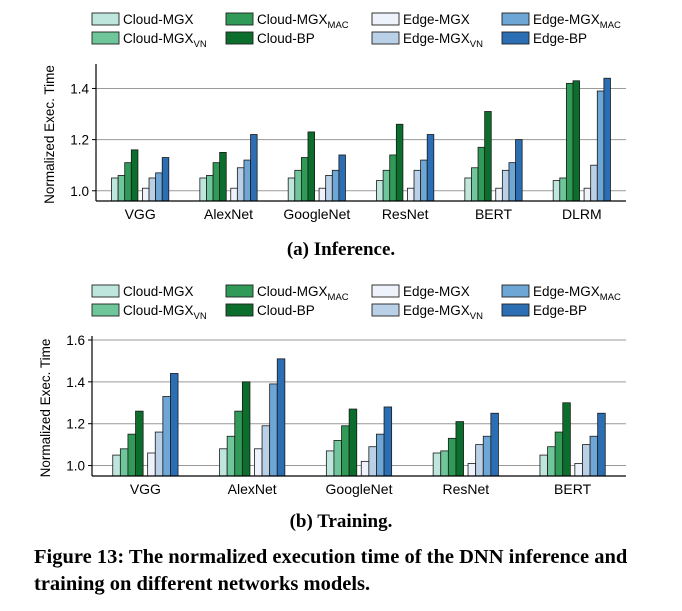 The width and height of the screenshot is (682, 611). Describe the element at coordinates (436, 291) in the screenshot. I see `legend-label: Edge-MGX` at that location.